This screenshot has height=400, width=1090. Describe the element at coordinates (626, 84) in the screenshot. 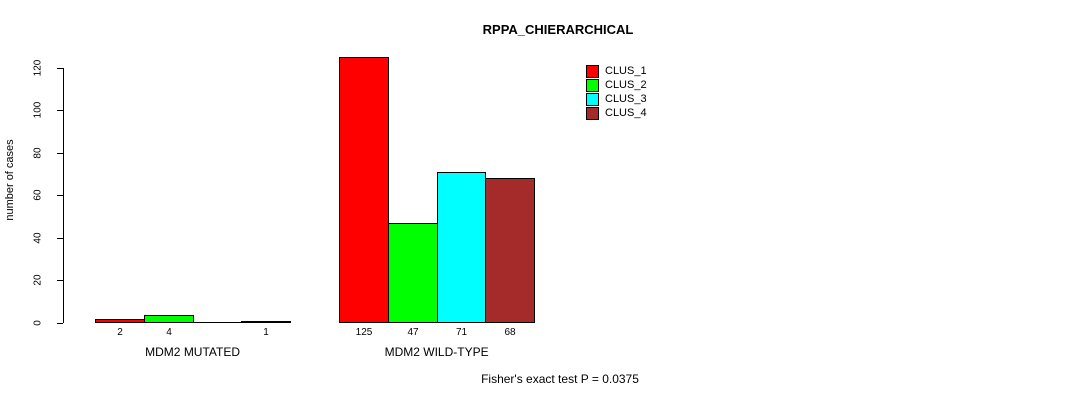

I see `legend-label: CLUS_2` at that location.